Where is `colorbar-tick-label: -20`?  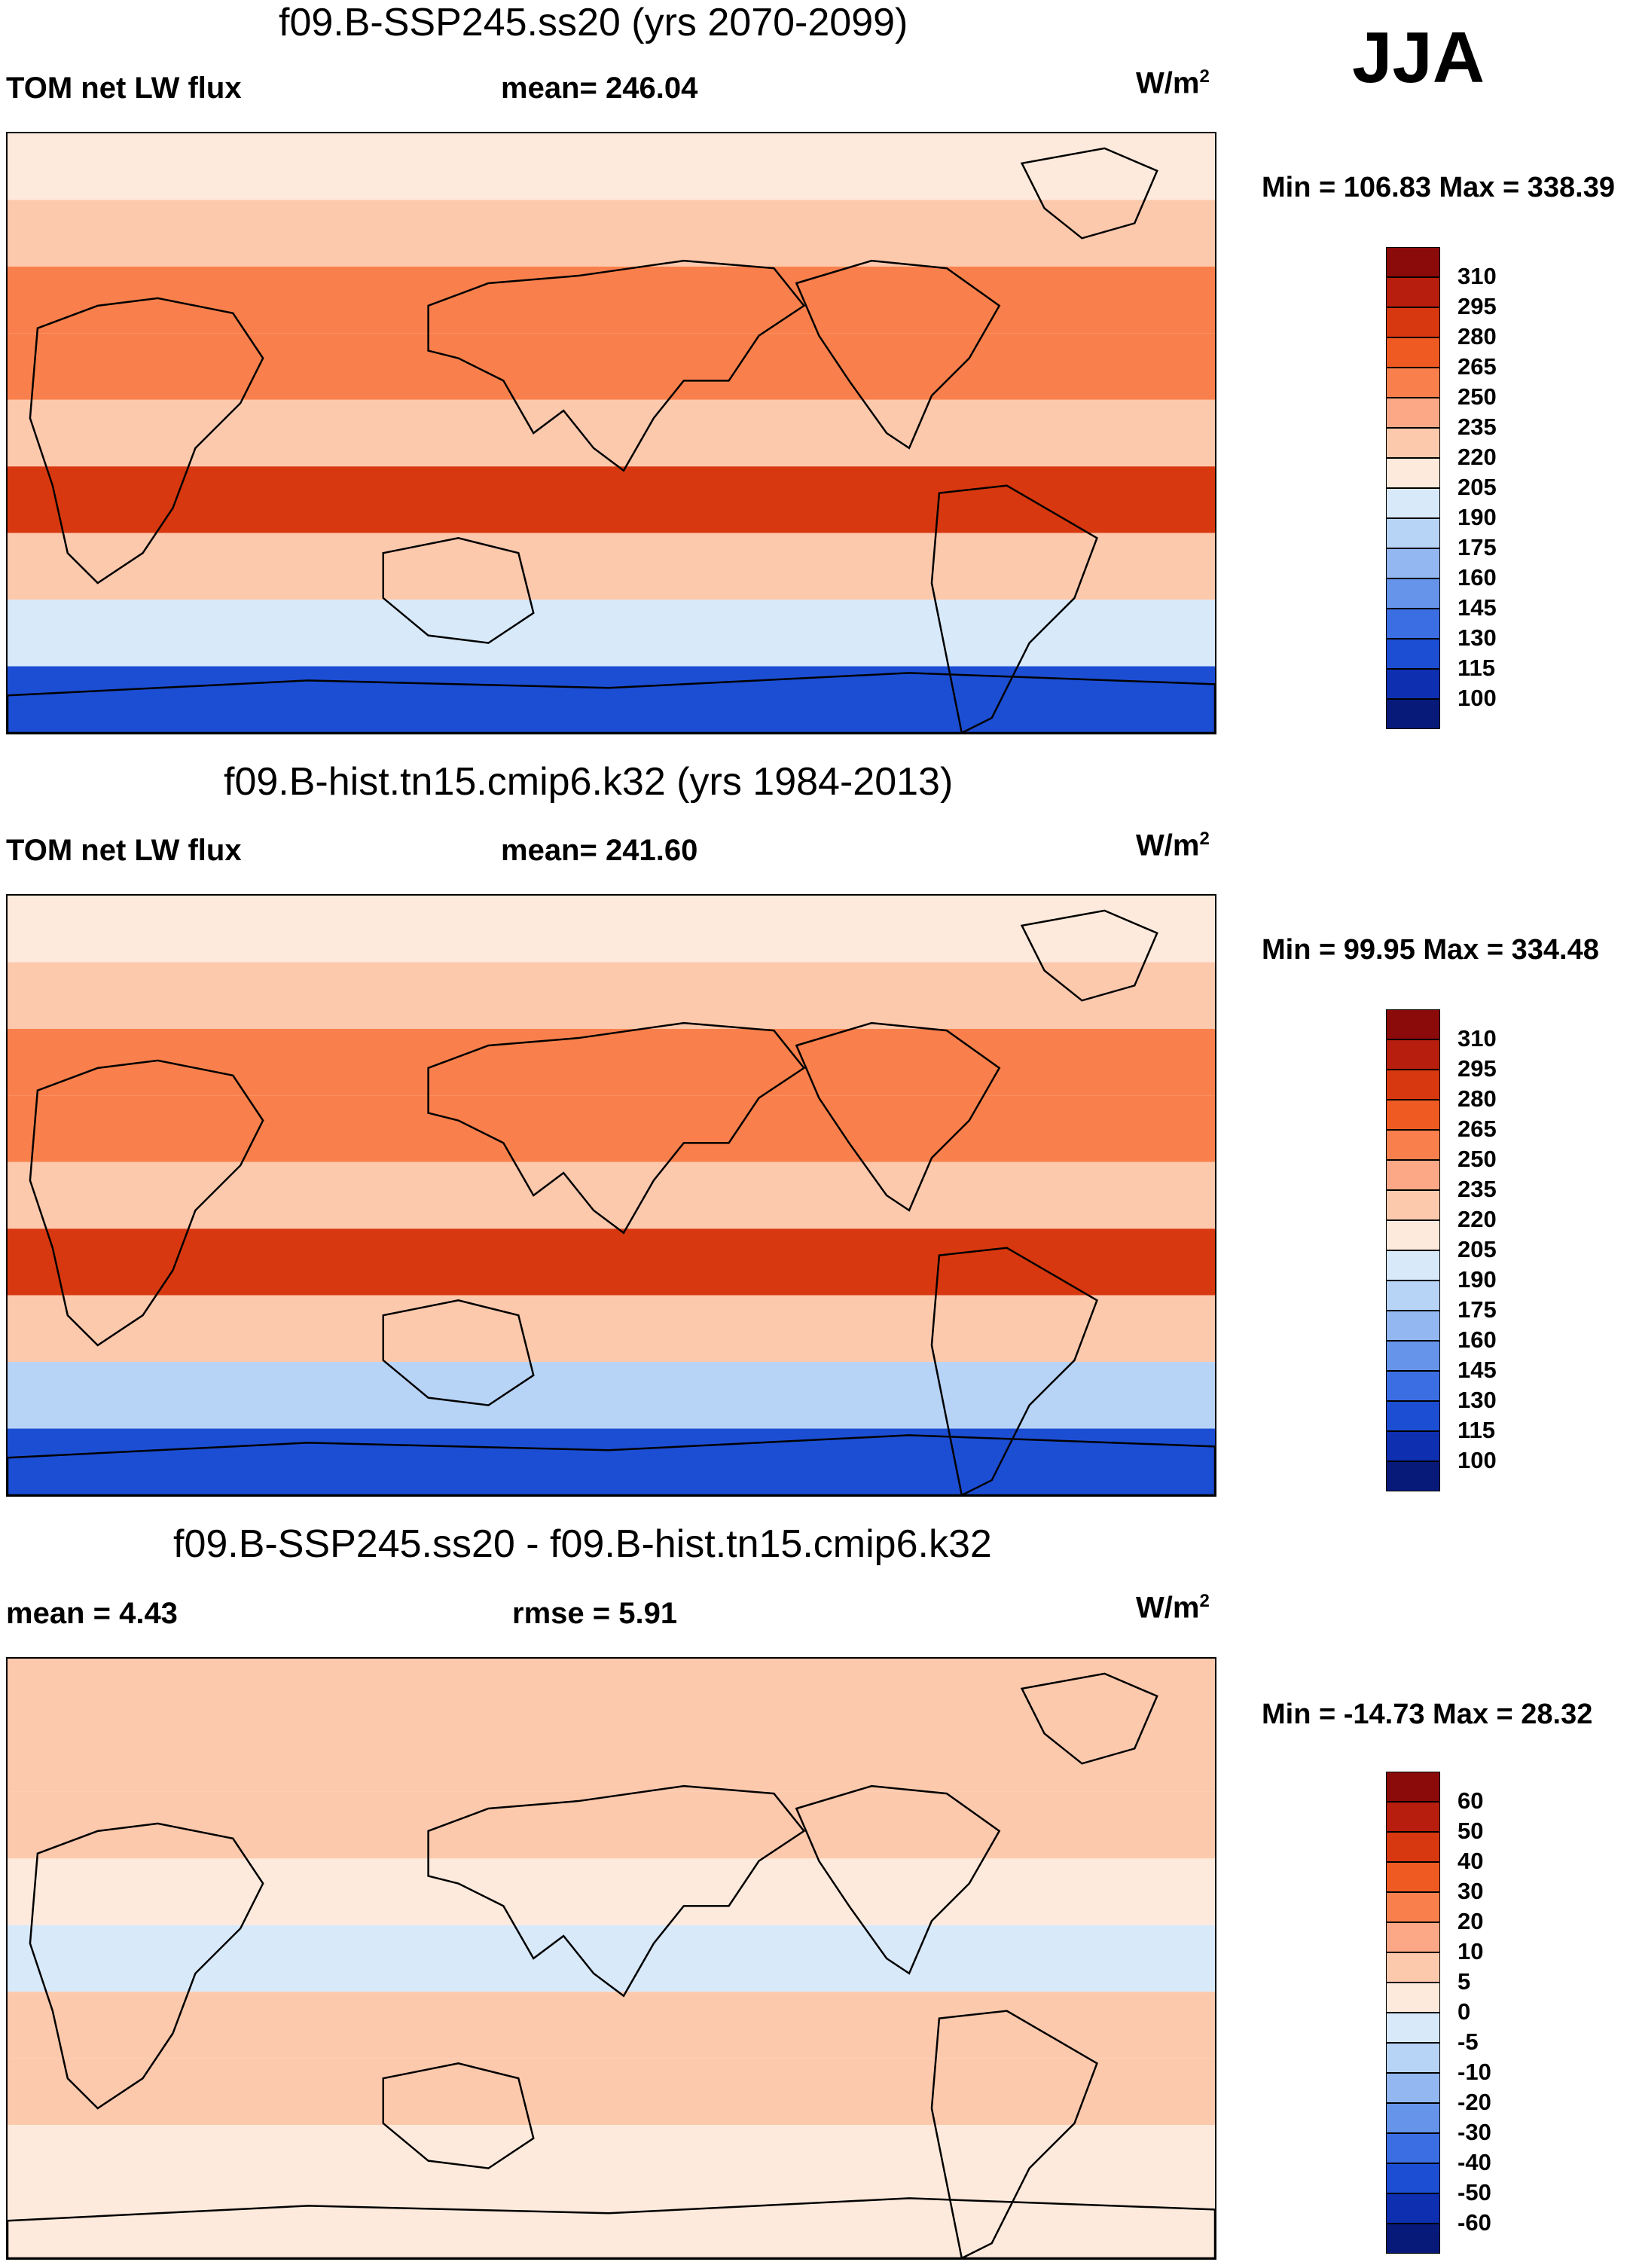
colorbar-tick-label: -20 is located at coordinates (1474, 2102).